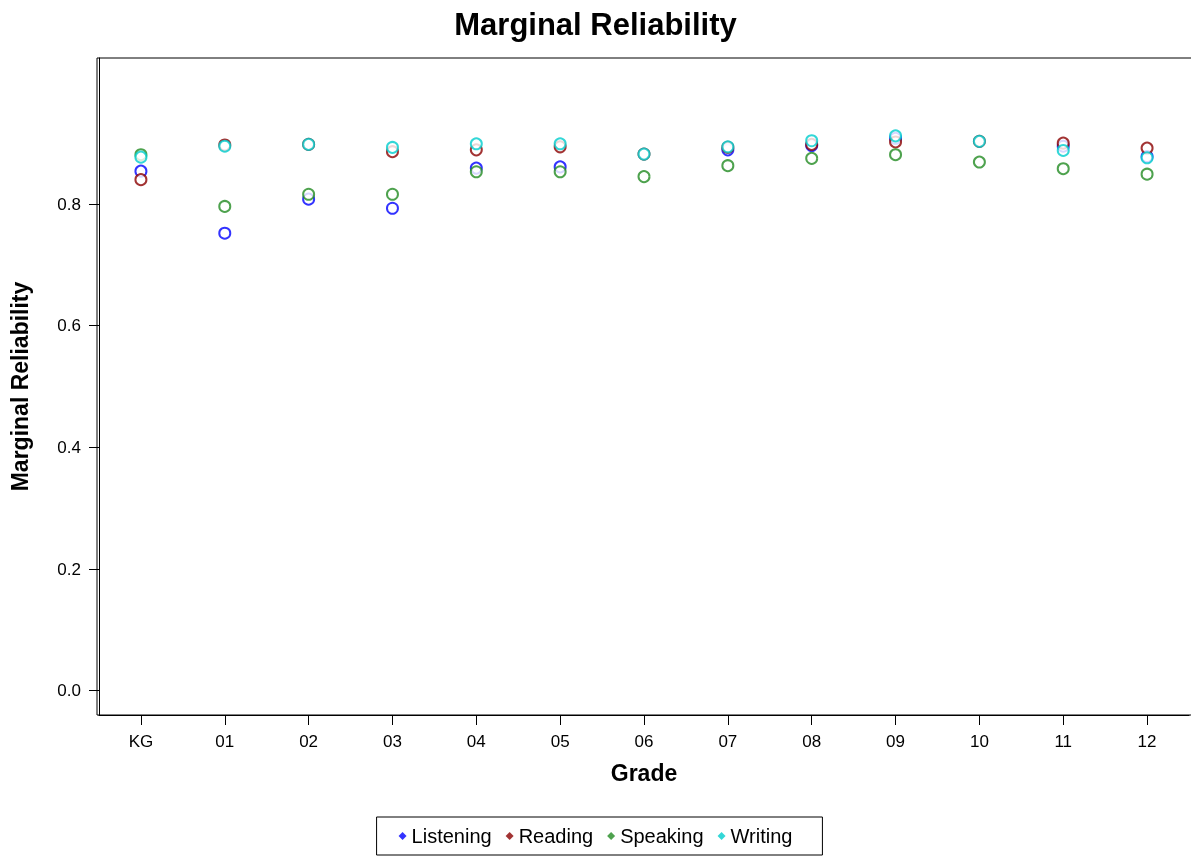 This screenshot has height=865, width=1191. What do you see at coordinates (662, 836) in the screenshot?
I see `legend-label: Speaking` at bounding box center [662, 836].